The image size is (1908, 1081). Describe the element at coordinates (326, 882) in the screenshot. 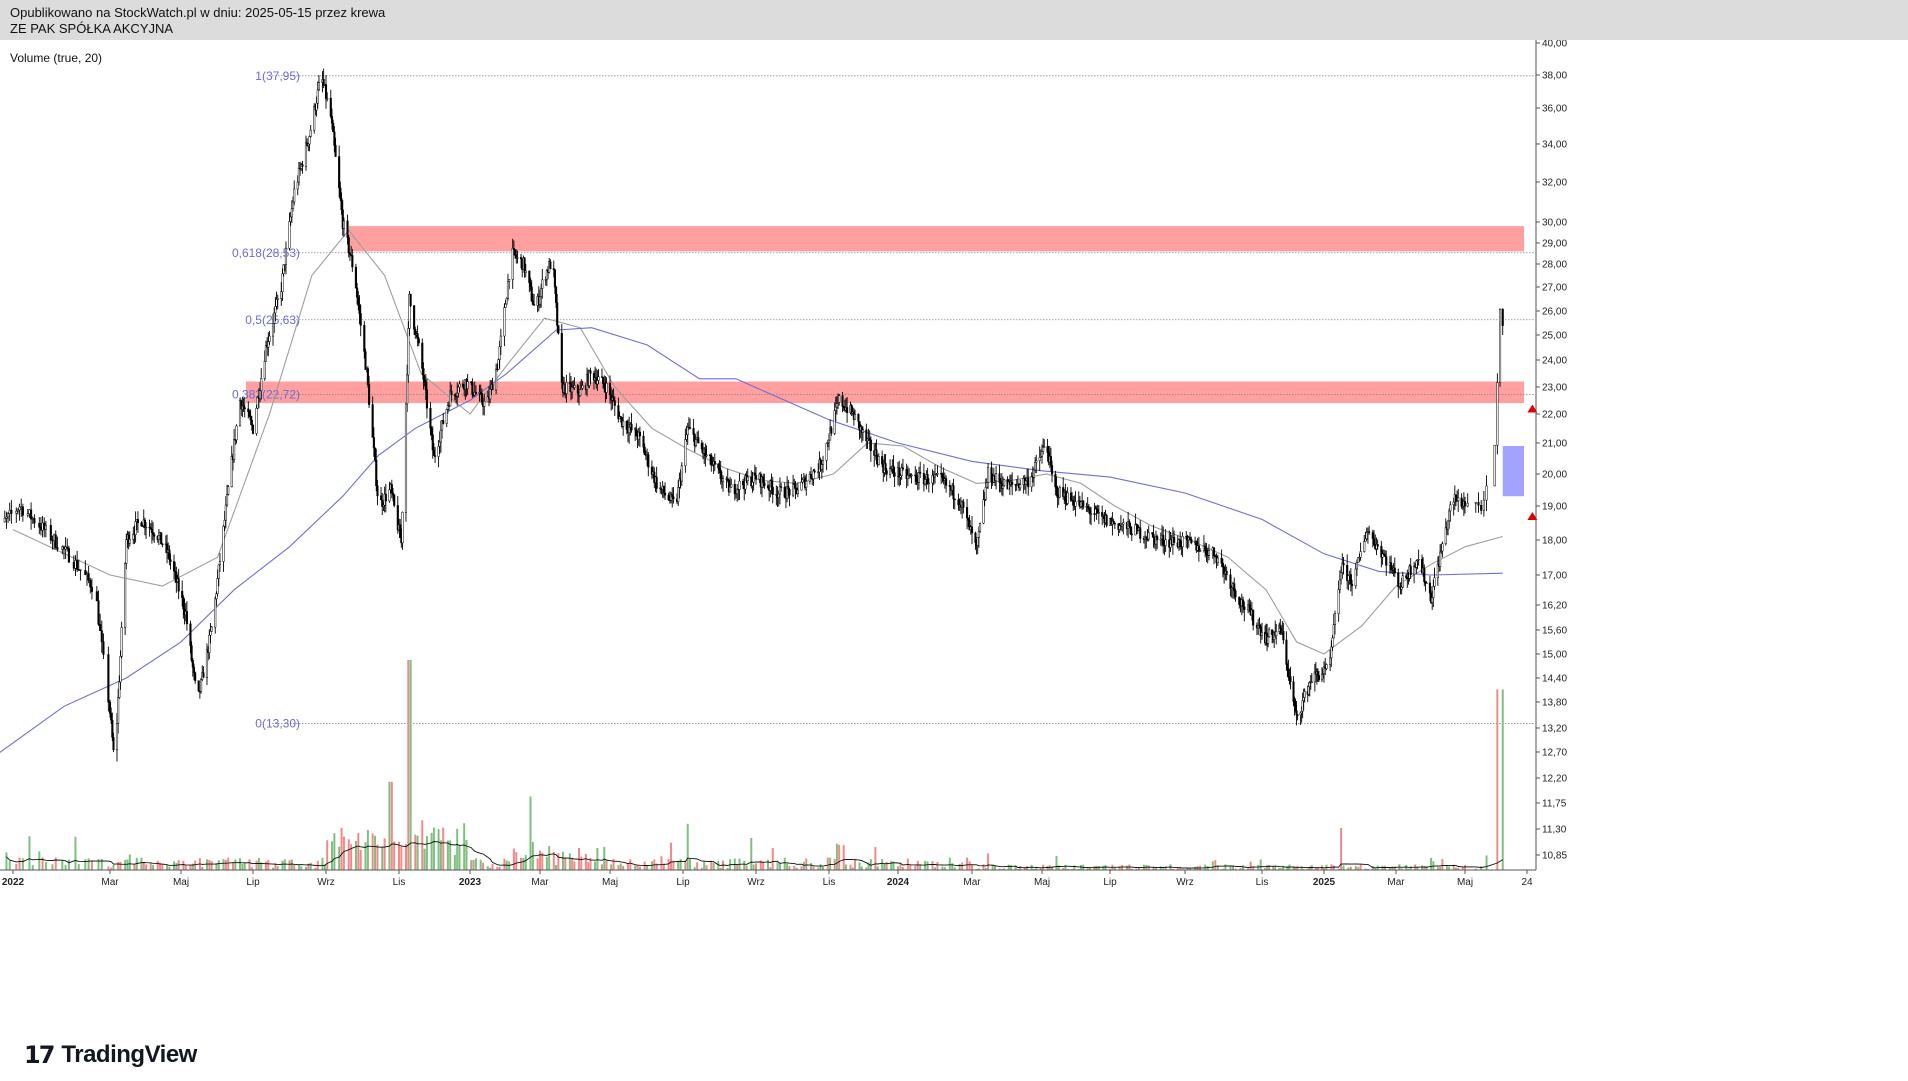

I see `time-tick-label: Wrz` at that location.